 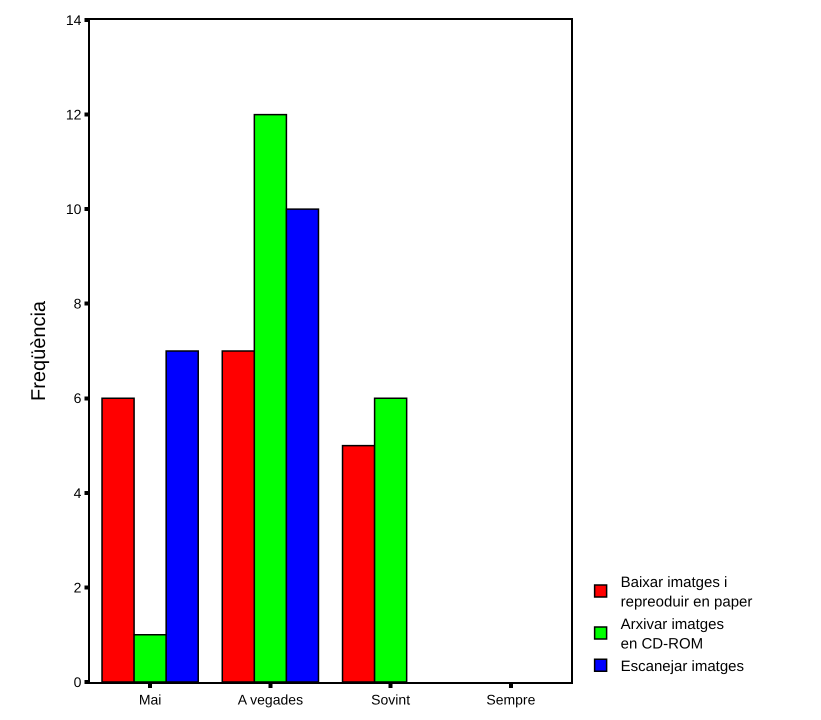 What do you see at coordinates (686, 592) in the screenshot?
I see `legend-label: Baixar imatges i repreoduir en paper` at bounding box center [686, 592].